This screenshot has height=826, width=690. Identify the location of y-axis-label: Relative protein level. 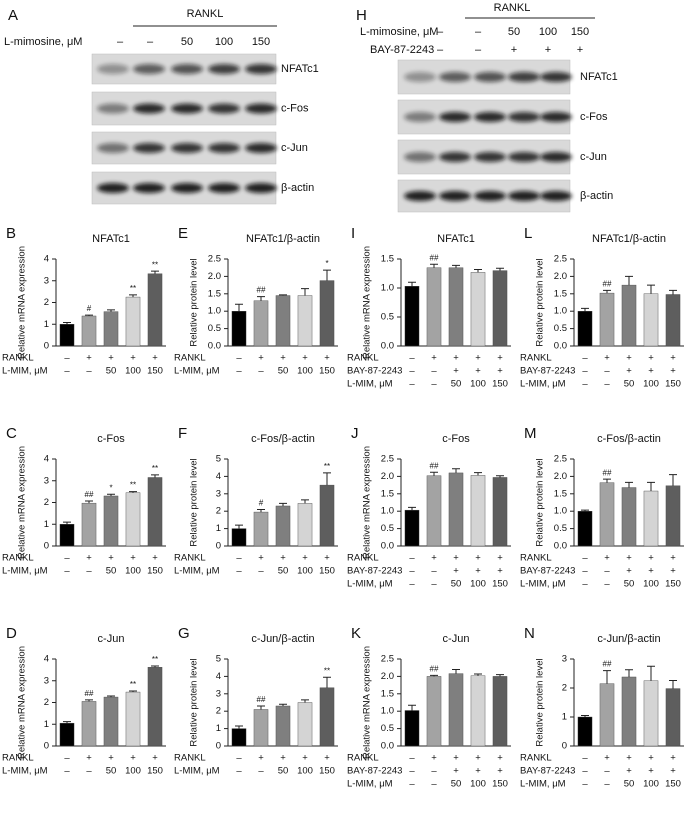
(194, 502).